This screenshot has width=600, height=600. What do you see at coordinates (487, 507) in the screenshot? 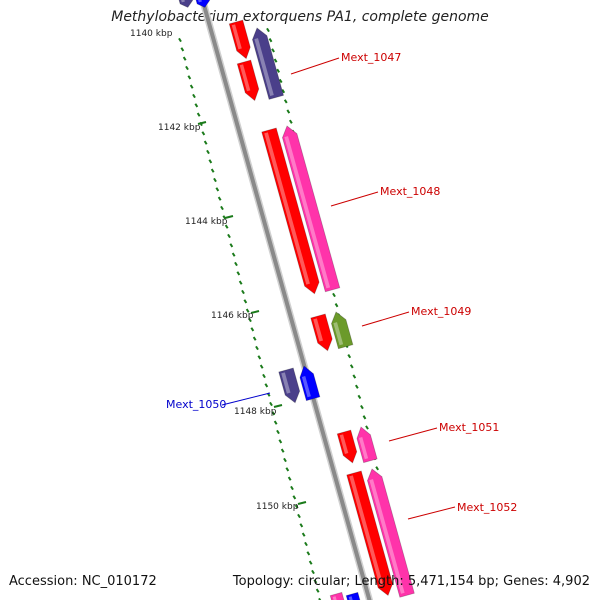
I see `gene-label-mext-1052: Mext_1052` at bounding box center [487, 507].